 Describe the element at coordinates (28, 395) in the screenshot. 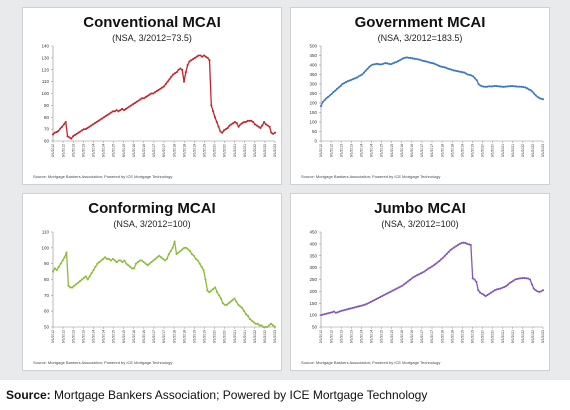

I see `source-label: Source:` at that location.